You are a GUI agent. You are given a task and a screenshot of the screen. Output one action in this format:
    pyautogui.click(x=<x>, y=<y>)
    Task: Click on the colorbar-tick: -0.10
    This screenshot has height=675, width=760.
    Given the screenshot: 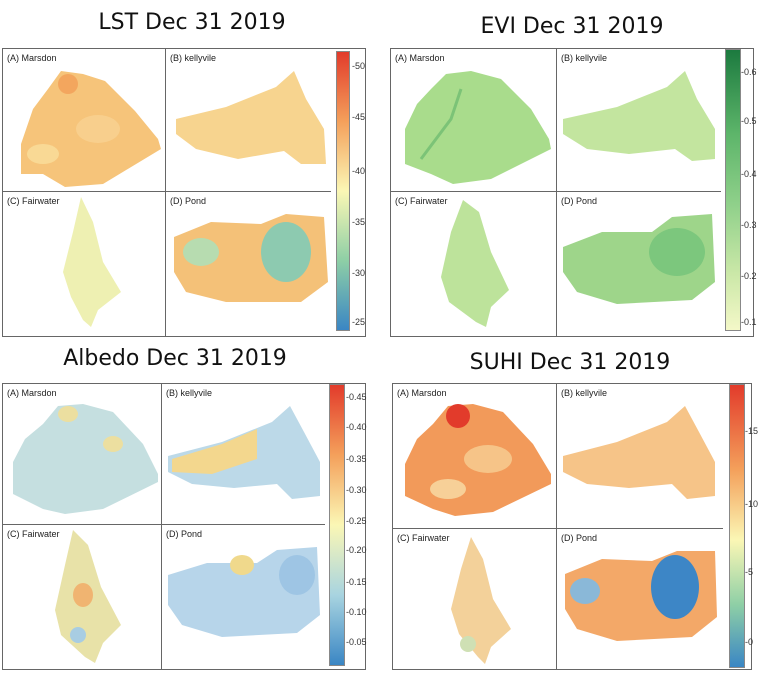 What is the action you would take?
    pyautogui.click(x=356, y=612)
    